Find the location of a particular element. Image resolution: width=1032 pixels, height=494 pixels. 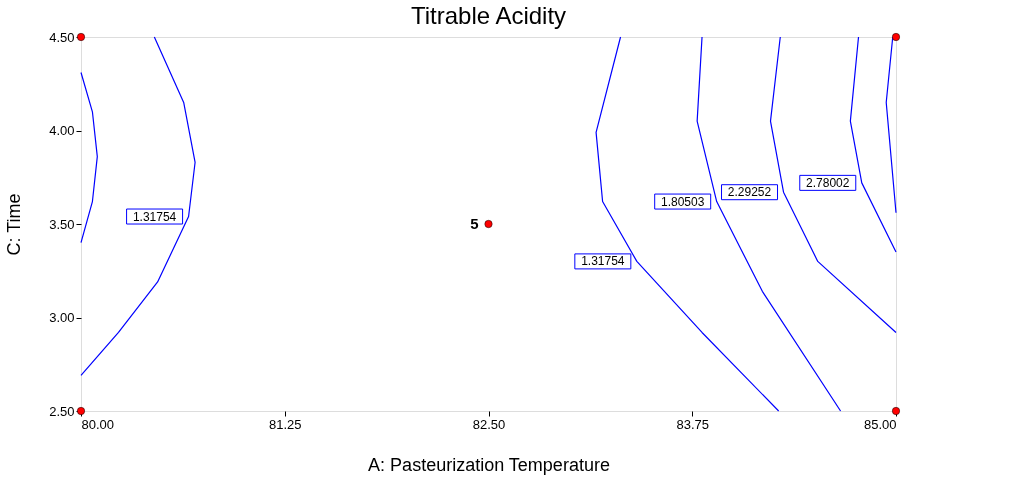

y-tick-label: 3.00 is located at coordinates (62, 317).